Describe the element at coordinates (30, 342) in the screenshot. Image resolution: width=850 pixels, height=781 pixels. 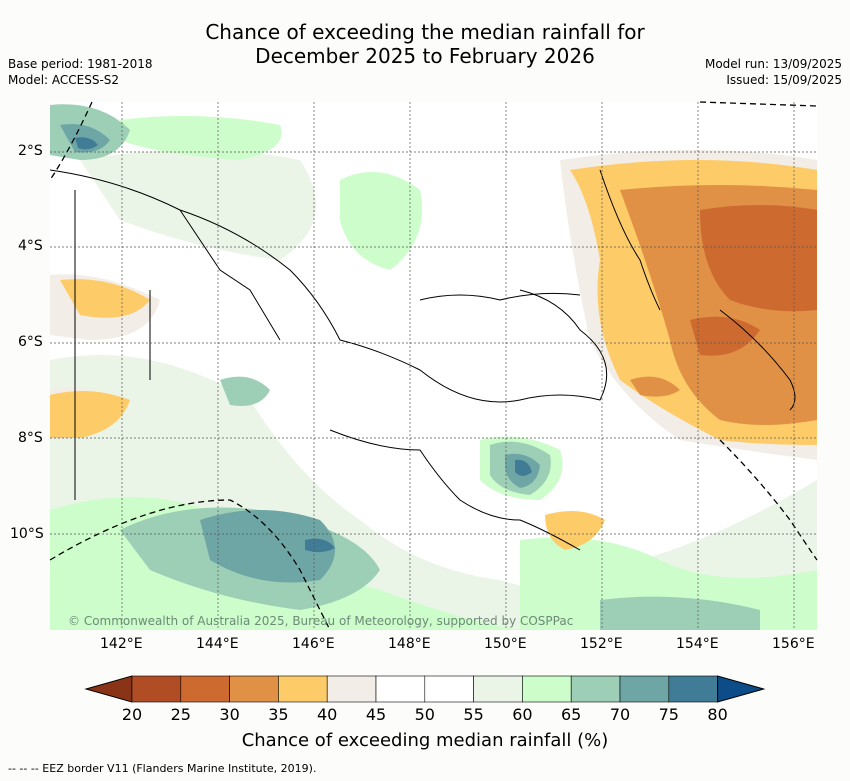
I see `lat-label-6s: 6°S` at that location.